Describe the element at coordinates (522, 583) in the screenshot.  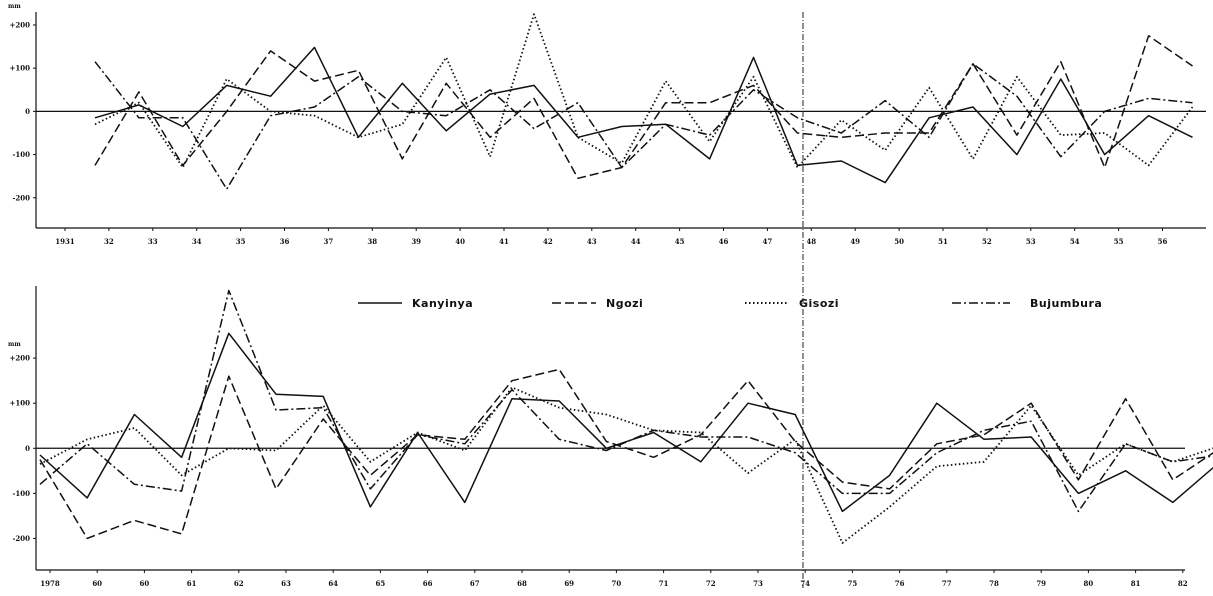
I see `x-tick-label: 68` at that location.